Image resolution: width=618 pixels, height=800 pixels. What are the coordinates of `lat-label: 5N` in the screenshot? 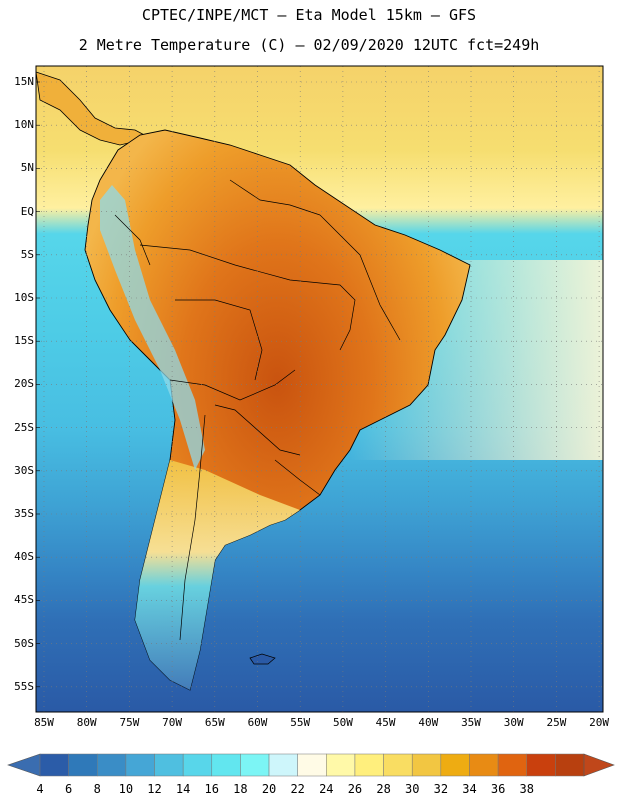 It's located at (27, 168).